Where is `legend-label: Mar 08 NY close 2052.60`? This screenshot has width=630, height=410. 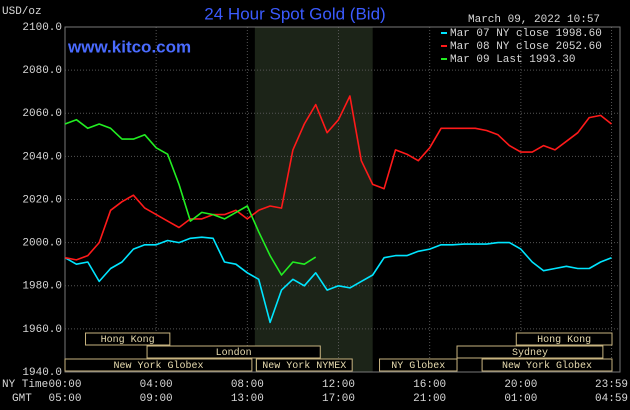
legend-label: Mar 08 NY close 2052.60 is located at coordinates (526, 47).